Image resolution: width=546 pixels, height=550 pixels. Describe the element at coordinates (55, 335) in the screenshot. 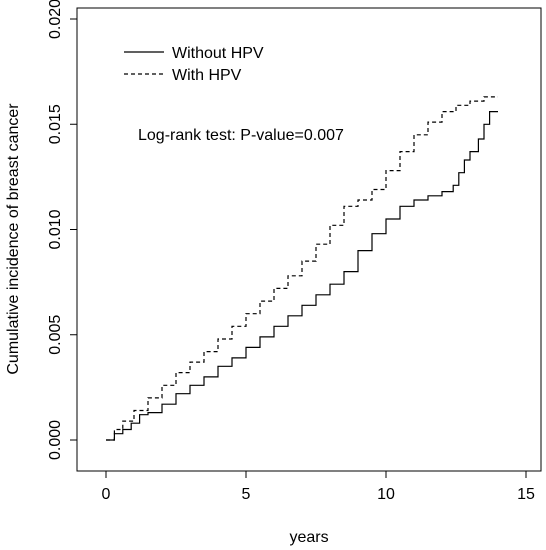

I see `y-tick-label: 0.005` at that location.